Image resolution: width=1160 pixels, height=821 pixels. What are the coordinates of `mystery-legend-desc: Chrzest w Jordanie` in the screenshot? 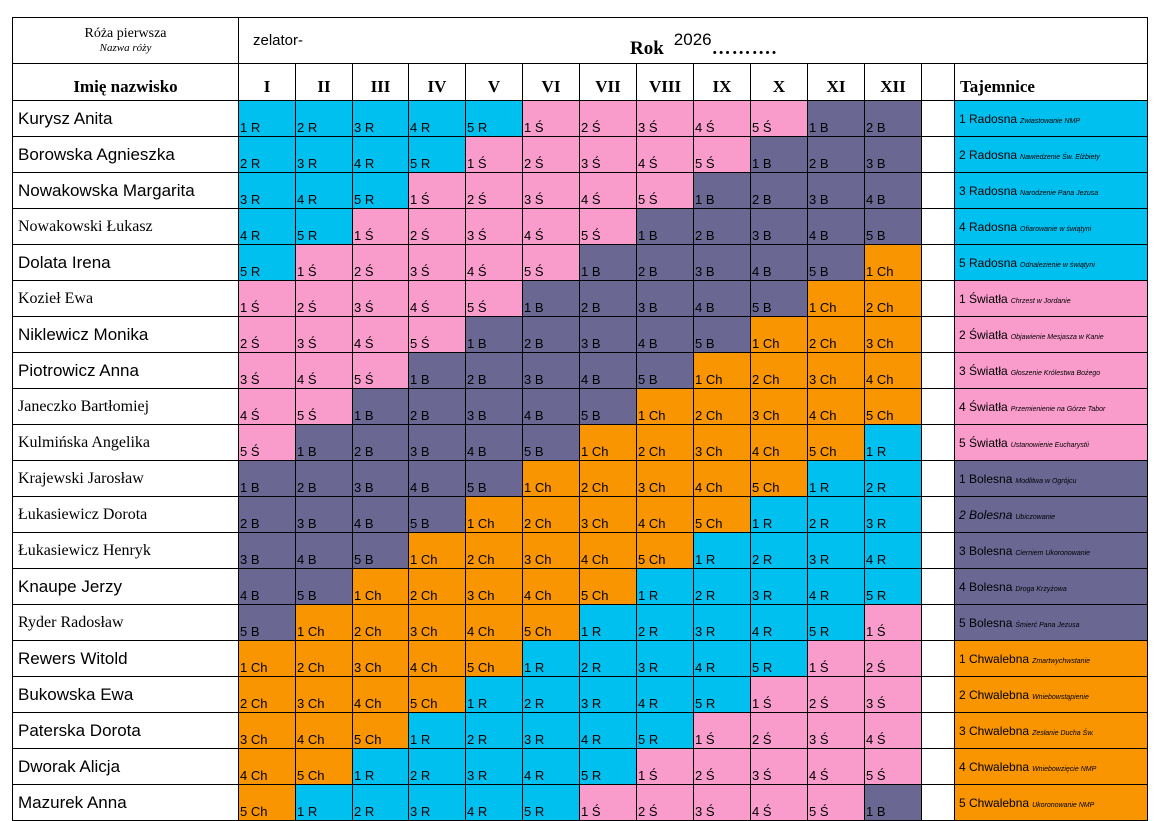 It's located at (1040, 301).